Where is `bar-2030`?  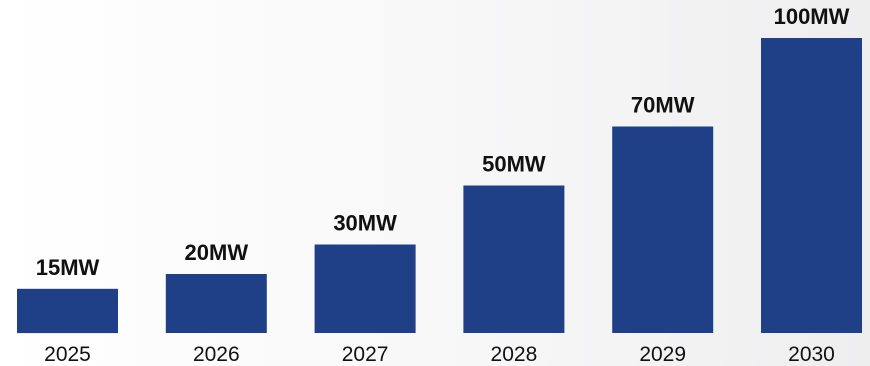
bar-2030 is located at coordinates (811, 185).